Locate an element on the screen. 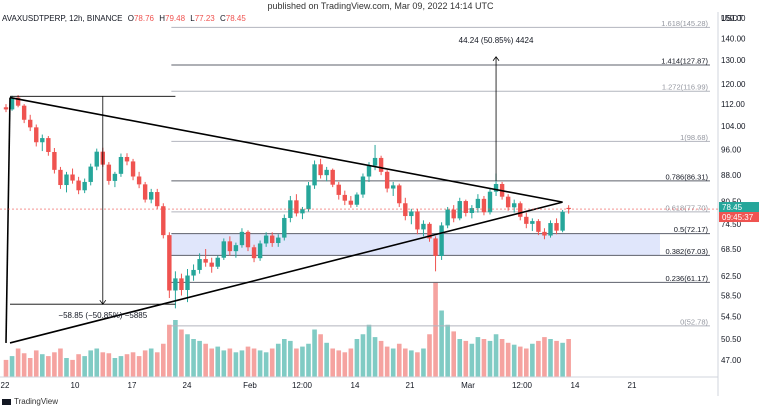 The width and height of the screenshot is (761, 407). fib-level-label: 0(52.78) is located at coordinates (694, 321).